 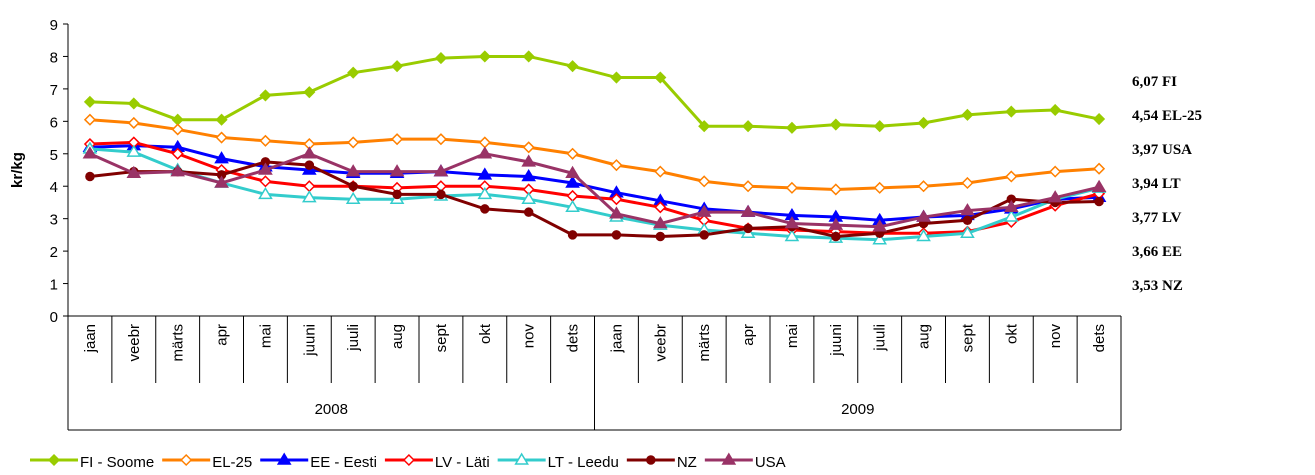 I want to click on x-tick-label: aug, so click(x=924, y=336).